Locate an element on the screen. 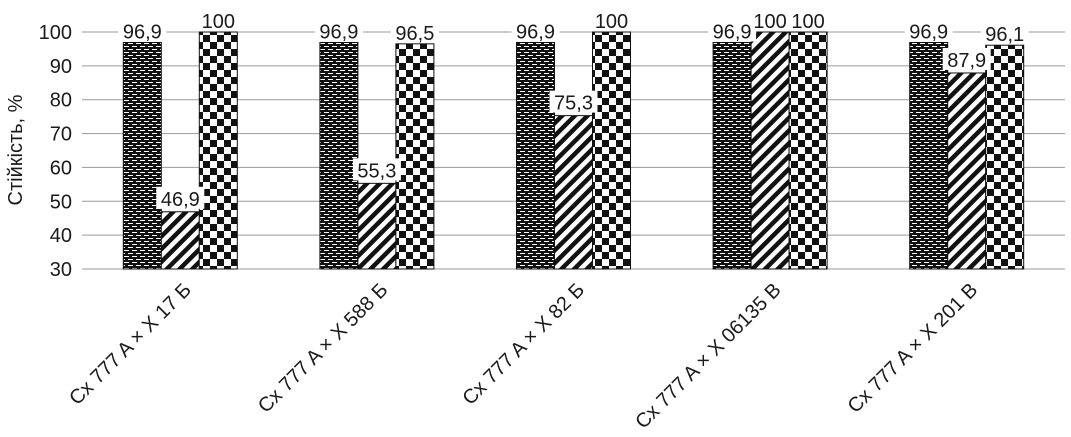 This screenshot has width=1071, height=437. category-label: Cx 777 A × X 06135 B is located at coordinates (708, 356).